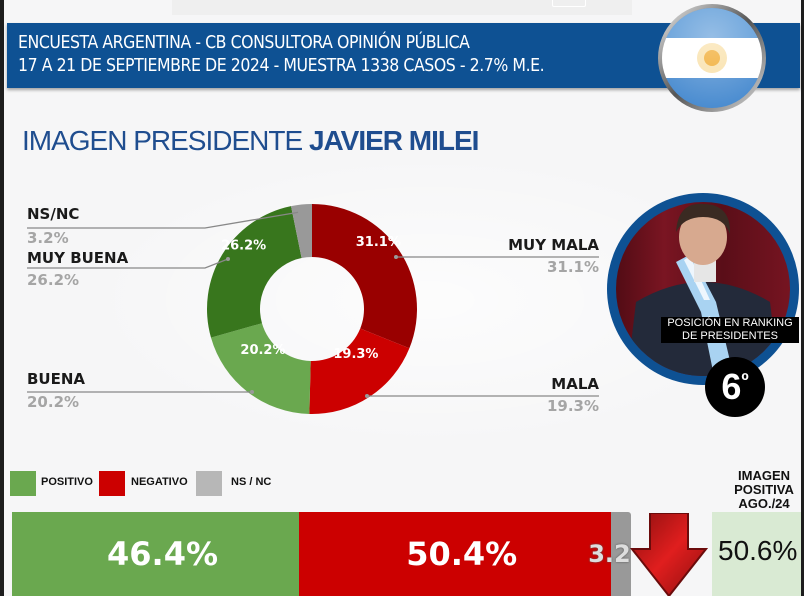 This screenshot has height=596, width=804. I want to click on donut-slice-label: 26.2%, so click(243, 245).